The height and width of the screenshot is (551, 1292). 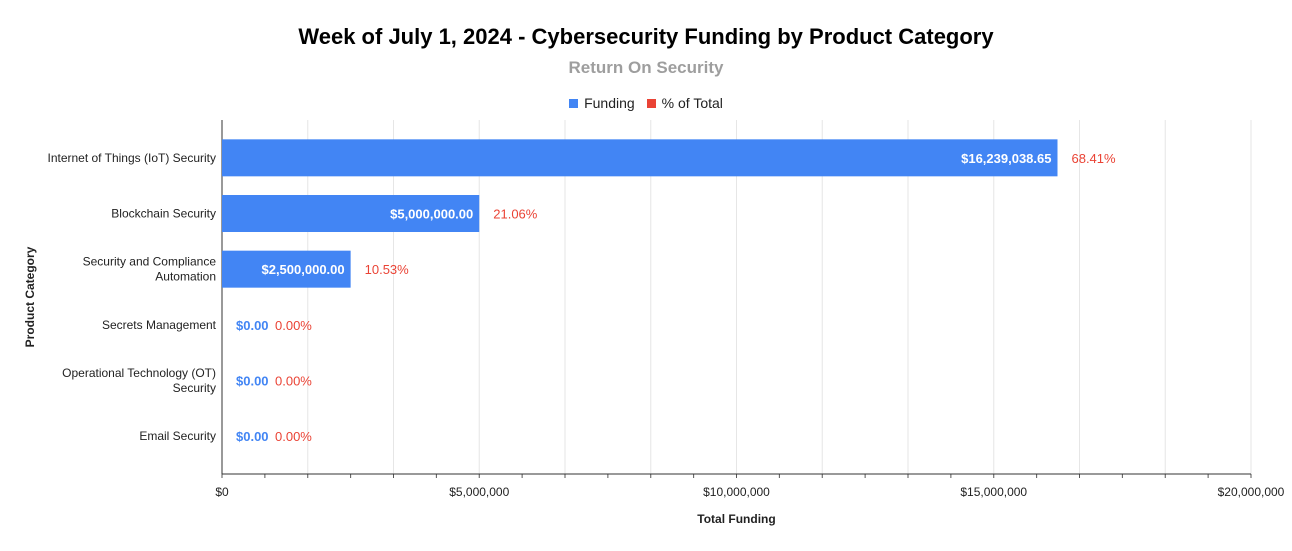 I want to click on category-label: Secrets Management, so click(x=159, y=325).